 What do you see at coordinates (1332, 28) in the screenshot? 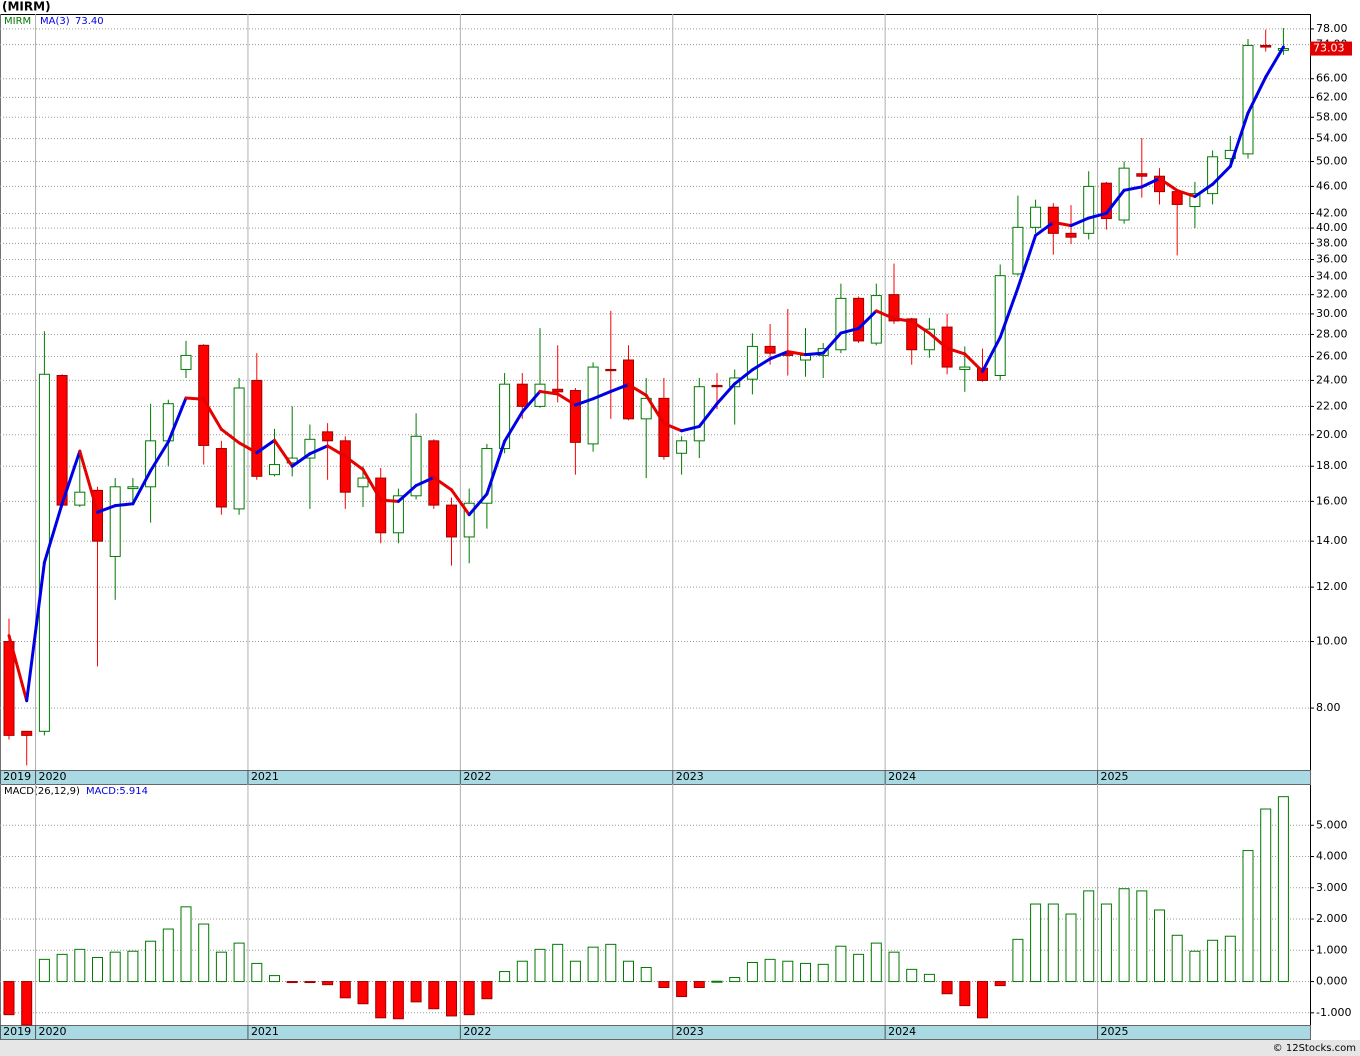
I see `y-tick-label: 78.00` at bounding box center [1332, 28].